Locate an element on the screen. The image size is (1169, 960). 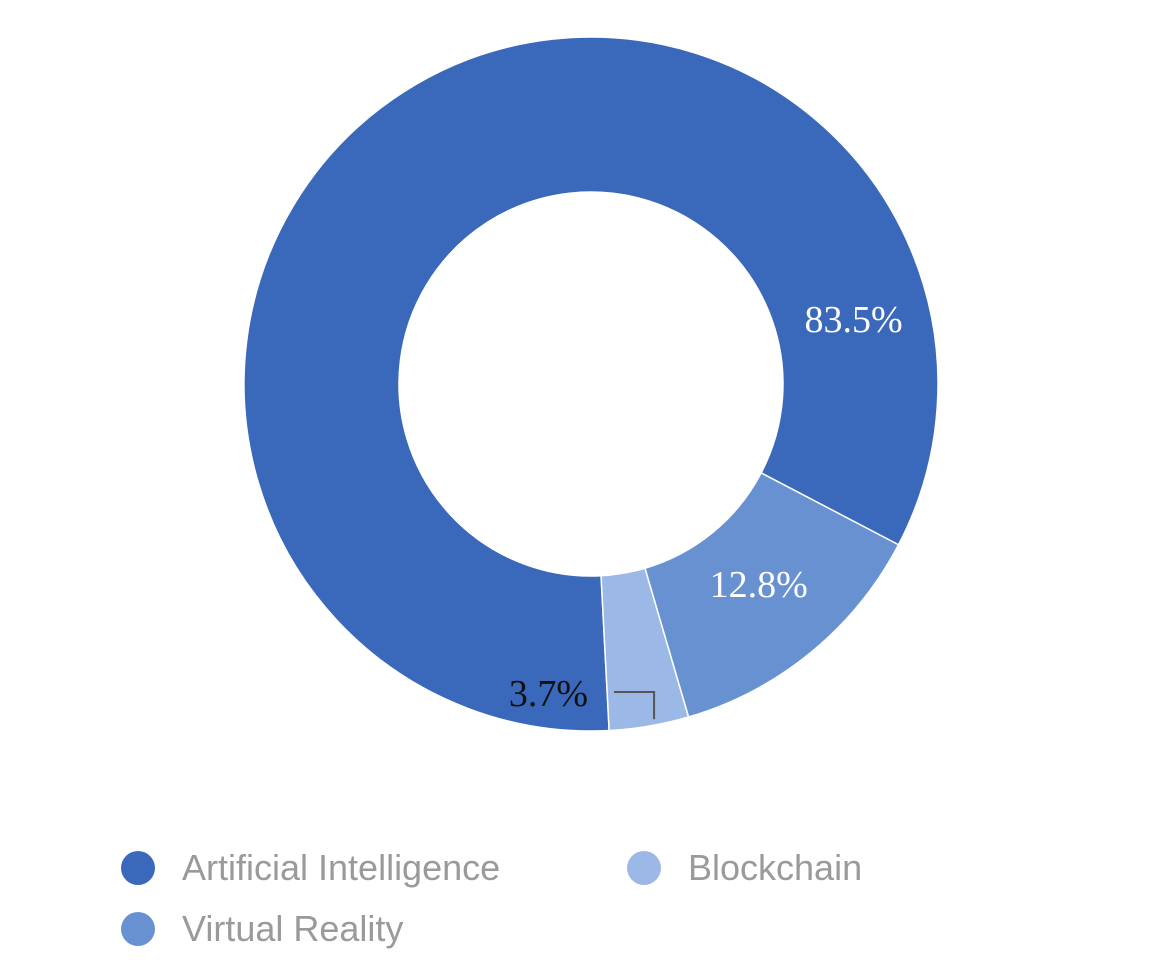
legend-swatch-artificial-intelligence is located at coordinates (138, 868).